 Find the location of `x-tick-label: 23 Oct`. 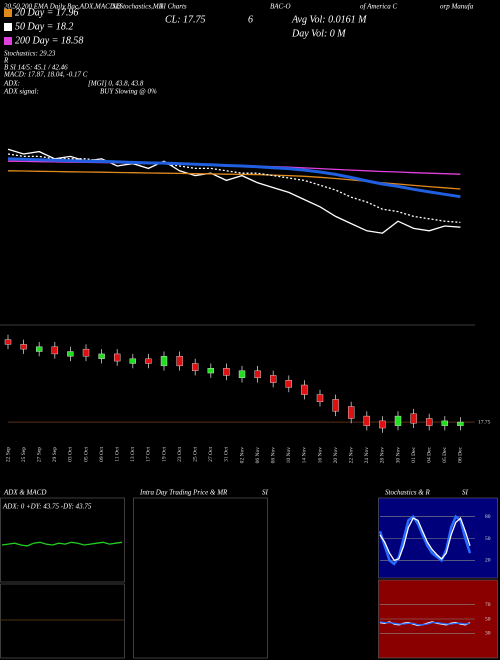

x-tick-label: 23 Oct is located at coordinates (180, 454).